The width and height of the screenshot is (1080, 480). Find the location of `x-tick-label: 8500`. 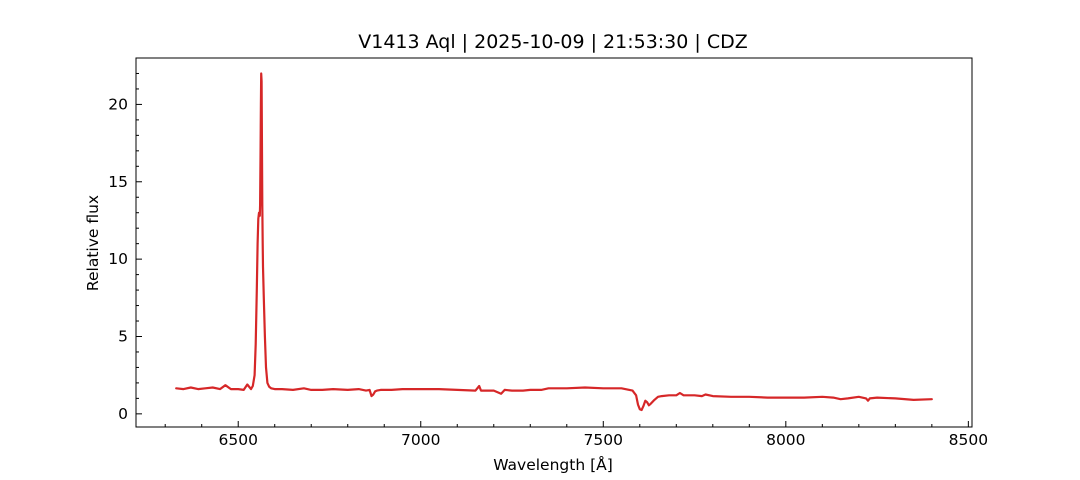

x-tick-label: 8500 is located at coordinates (968, 440).